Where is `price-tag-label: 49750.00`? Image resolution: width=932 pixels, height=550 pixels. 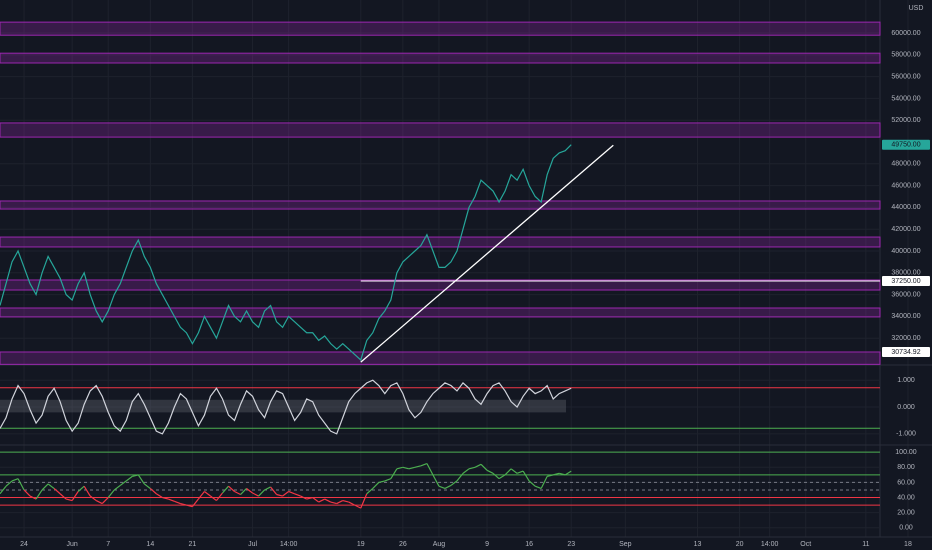 price-tag-label: 49750.00 is located at coordinates (905, 145).